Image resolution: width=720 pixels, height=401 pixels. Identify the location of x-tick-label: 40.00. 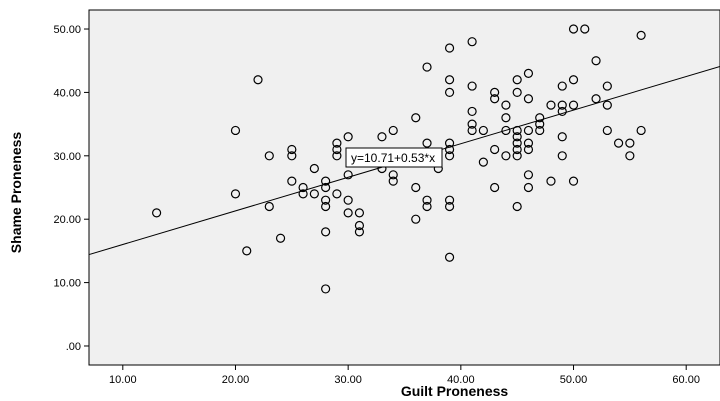
(461, 380).